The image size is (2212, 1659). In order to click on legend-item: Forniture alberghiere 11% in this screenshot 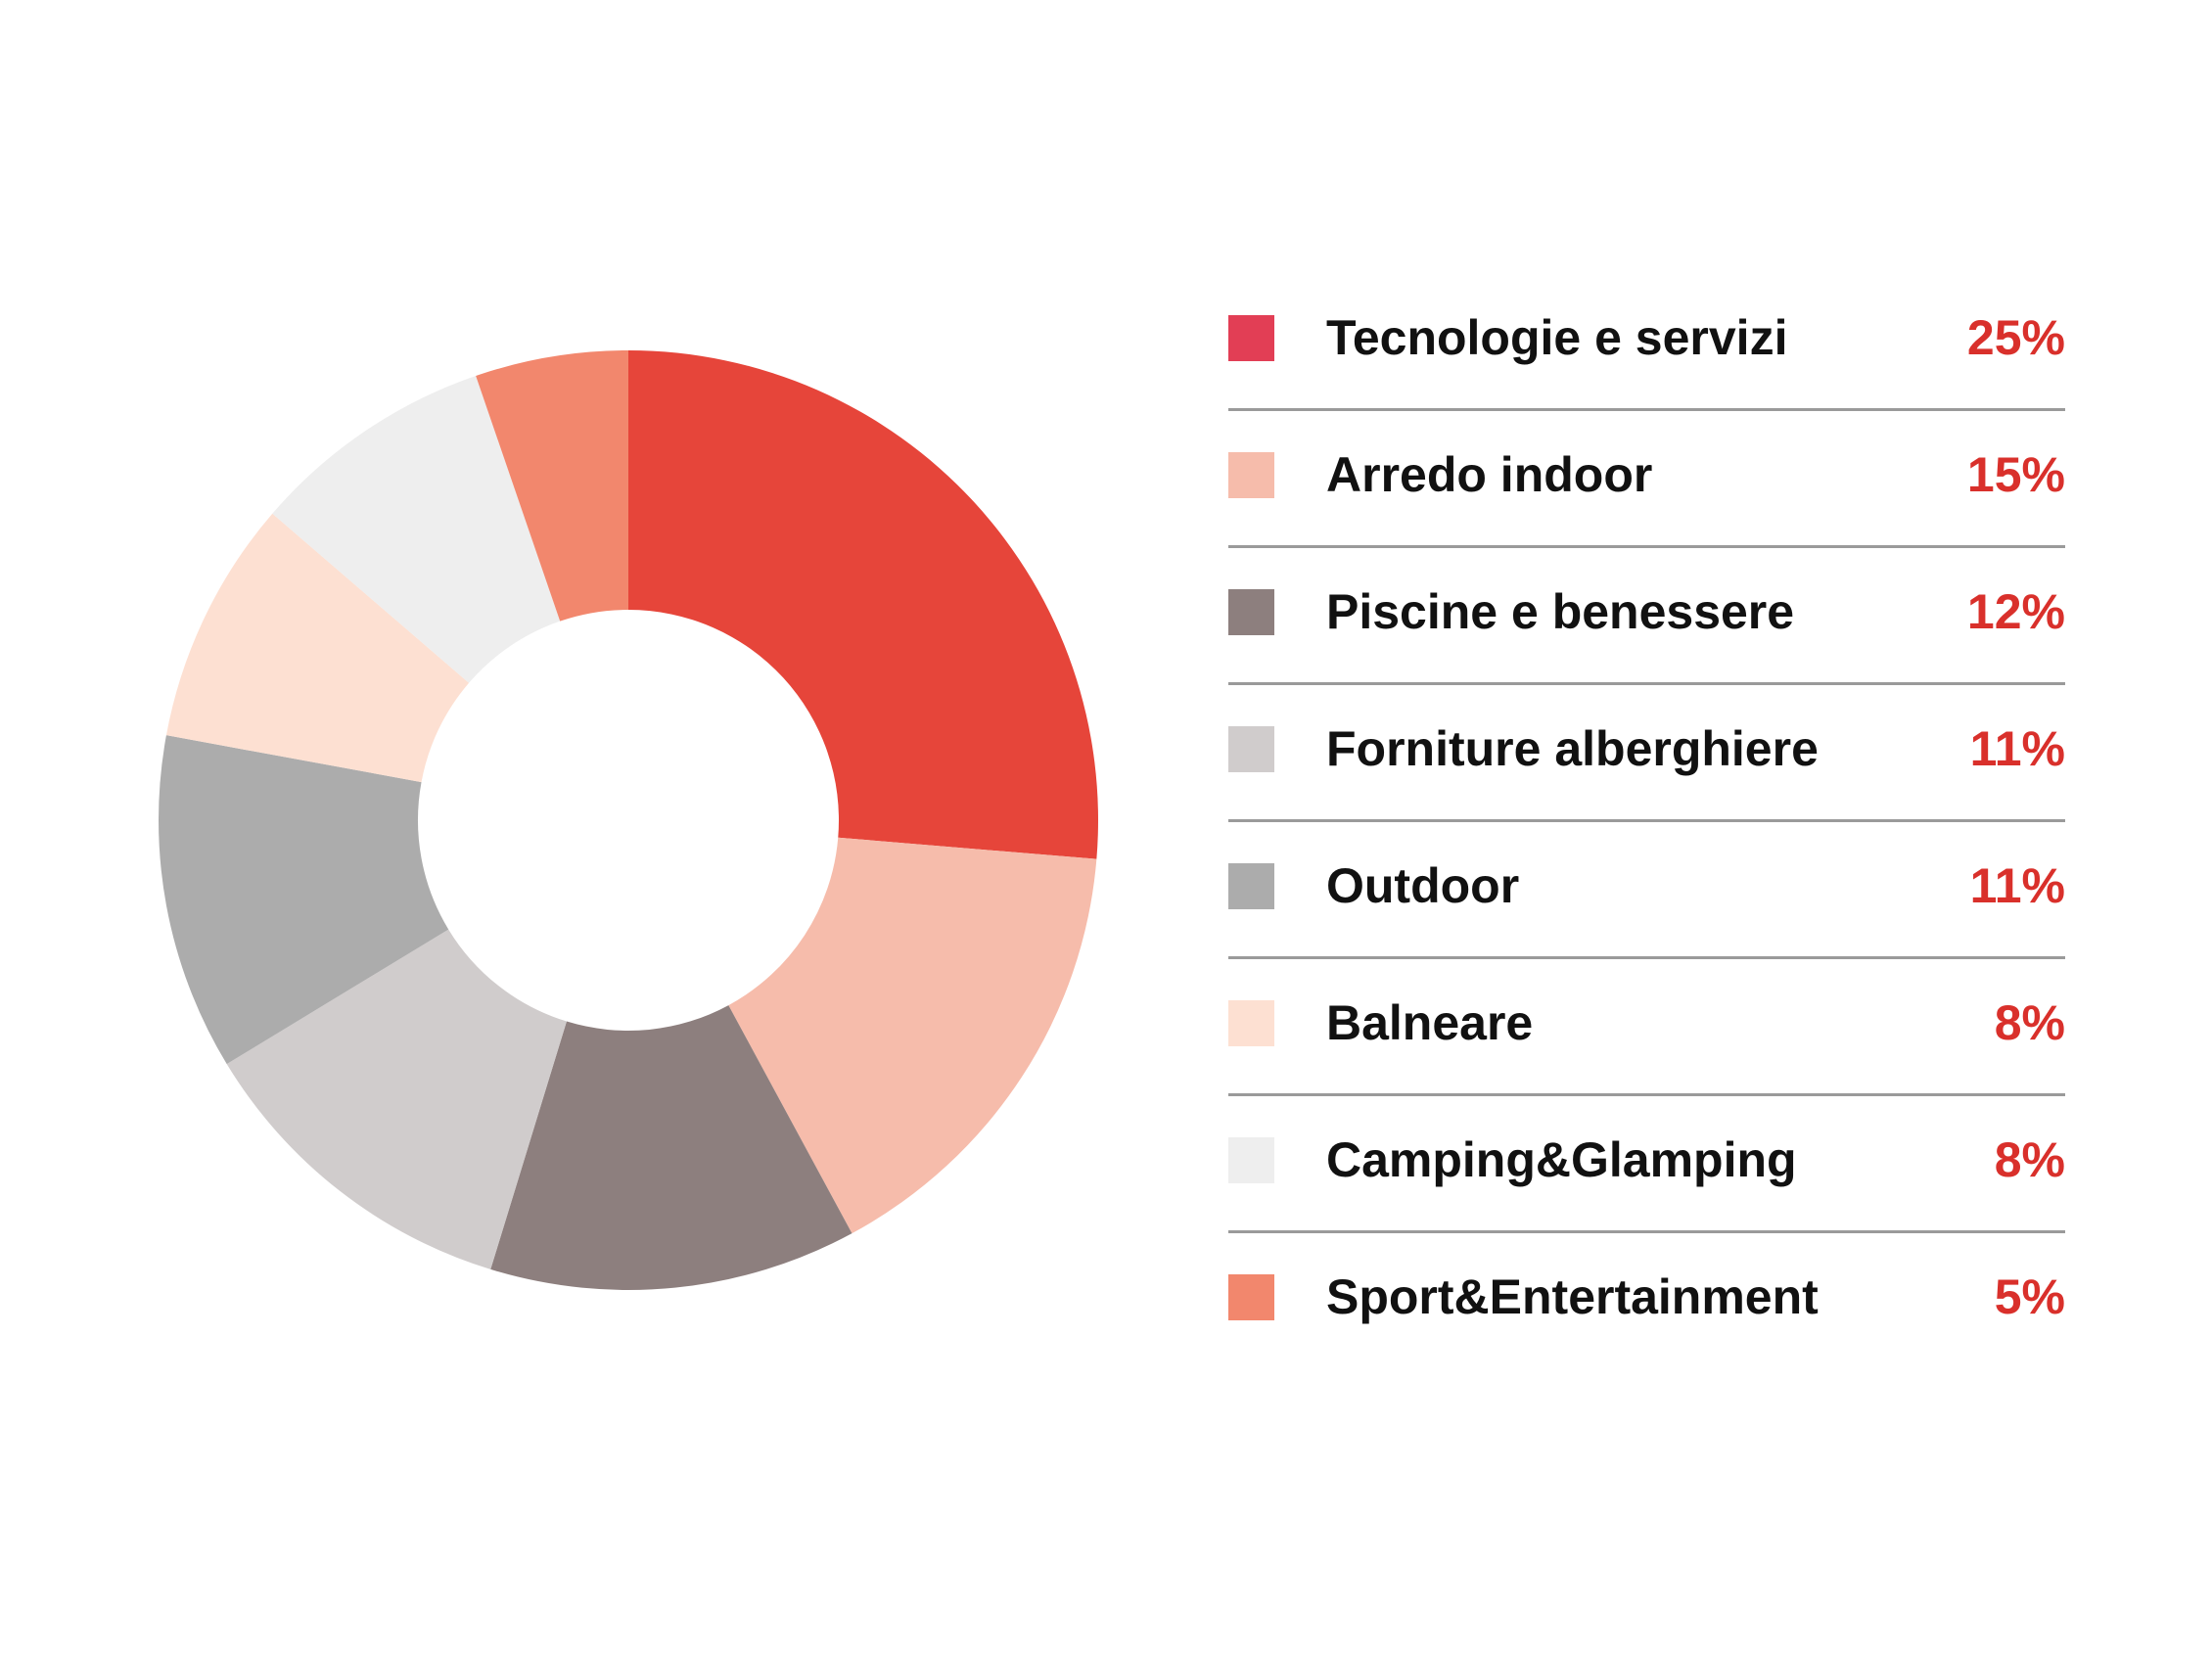, I will do `click(1646, 753)`.